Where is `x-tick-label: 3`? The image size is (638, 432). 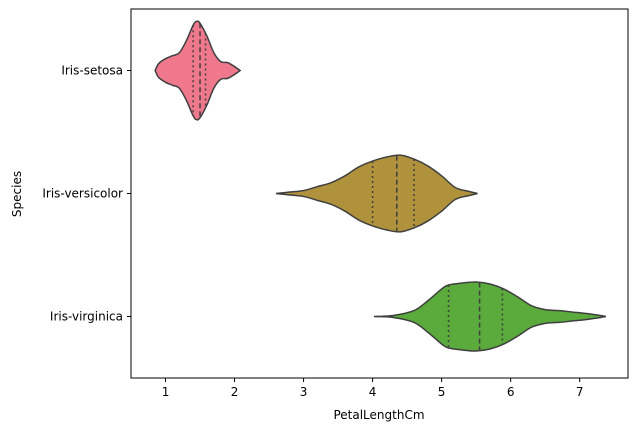
x-tick-label: 3 is located at coordinates (304, 392).